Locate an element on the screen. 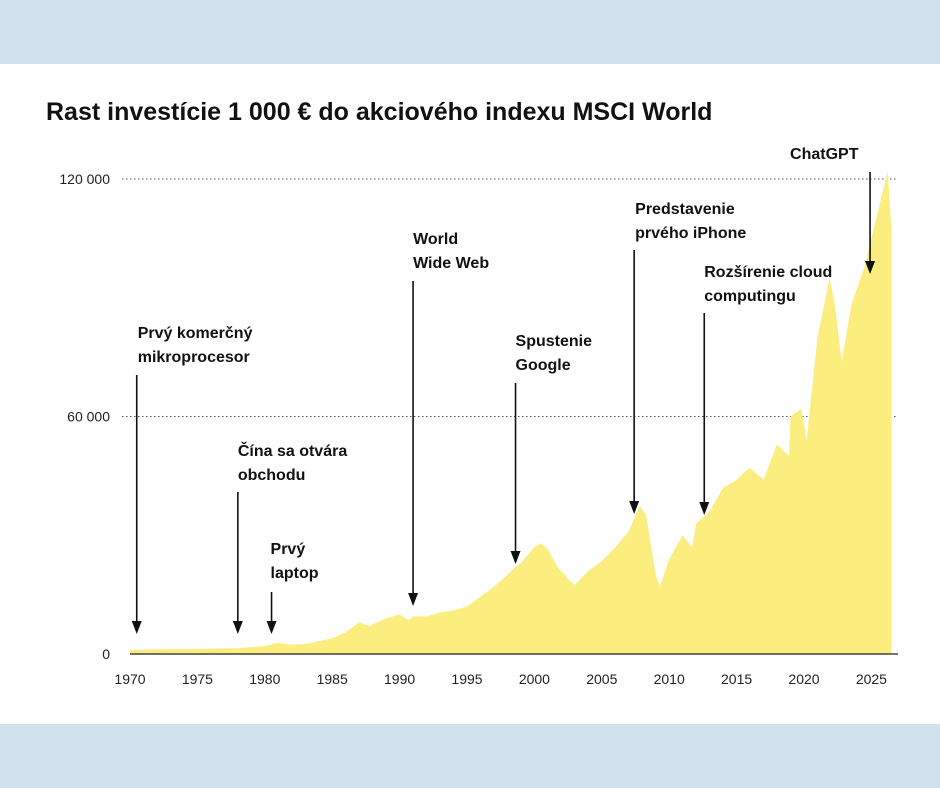 Image resolution: width=940 pixels, height=788 pixels. annotation-label: Predstavenie is located at coordinates (685, 209).